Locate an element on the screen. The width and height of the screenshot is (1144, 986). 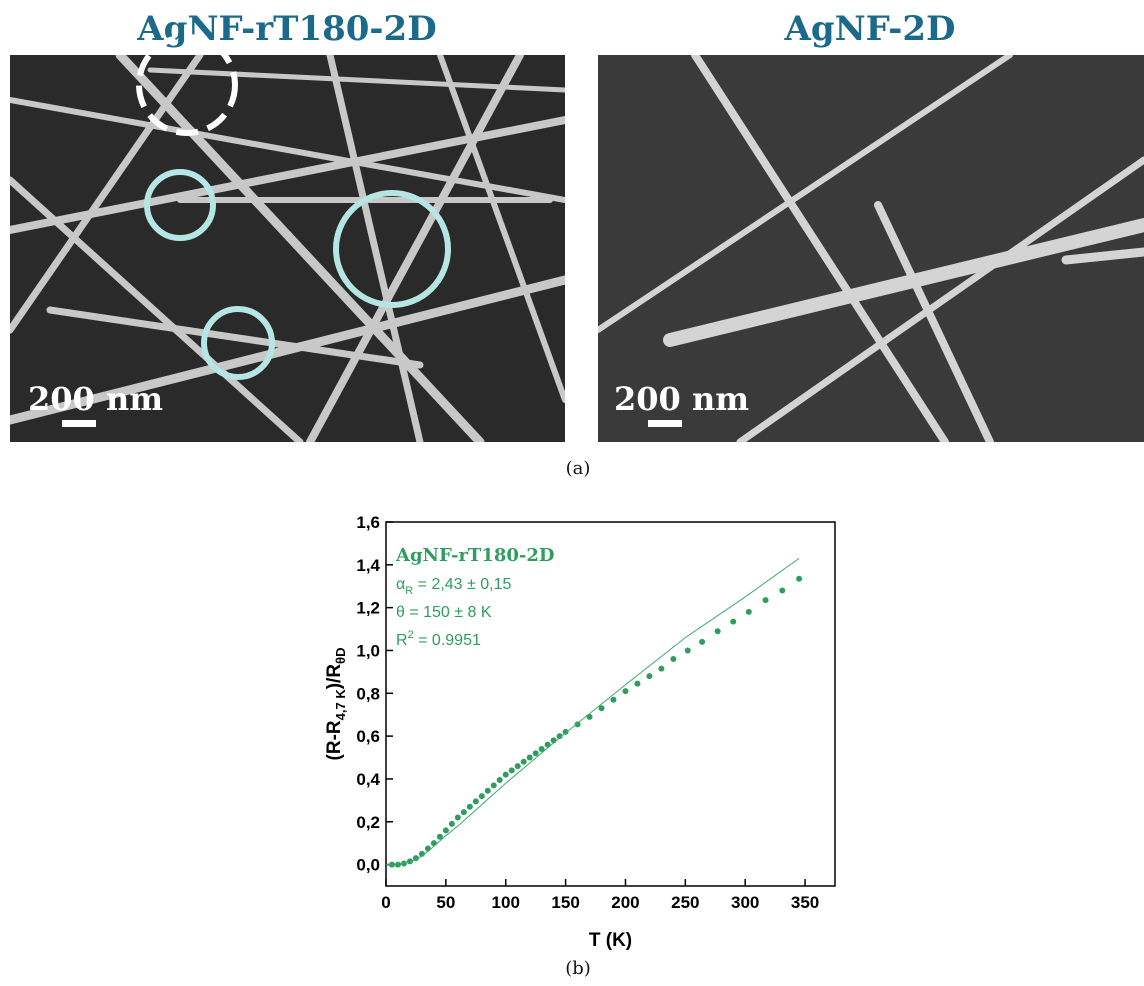
fit-line is located at coordinates (592, 711).